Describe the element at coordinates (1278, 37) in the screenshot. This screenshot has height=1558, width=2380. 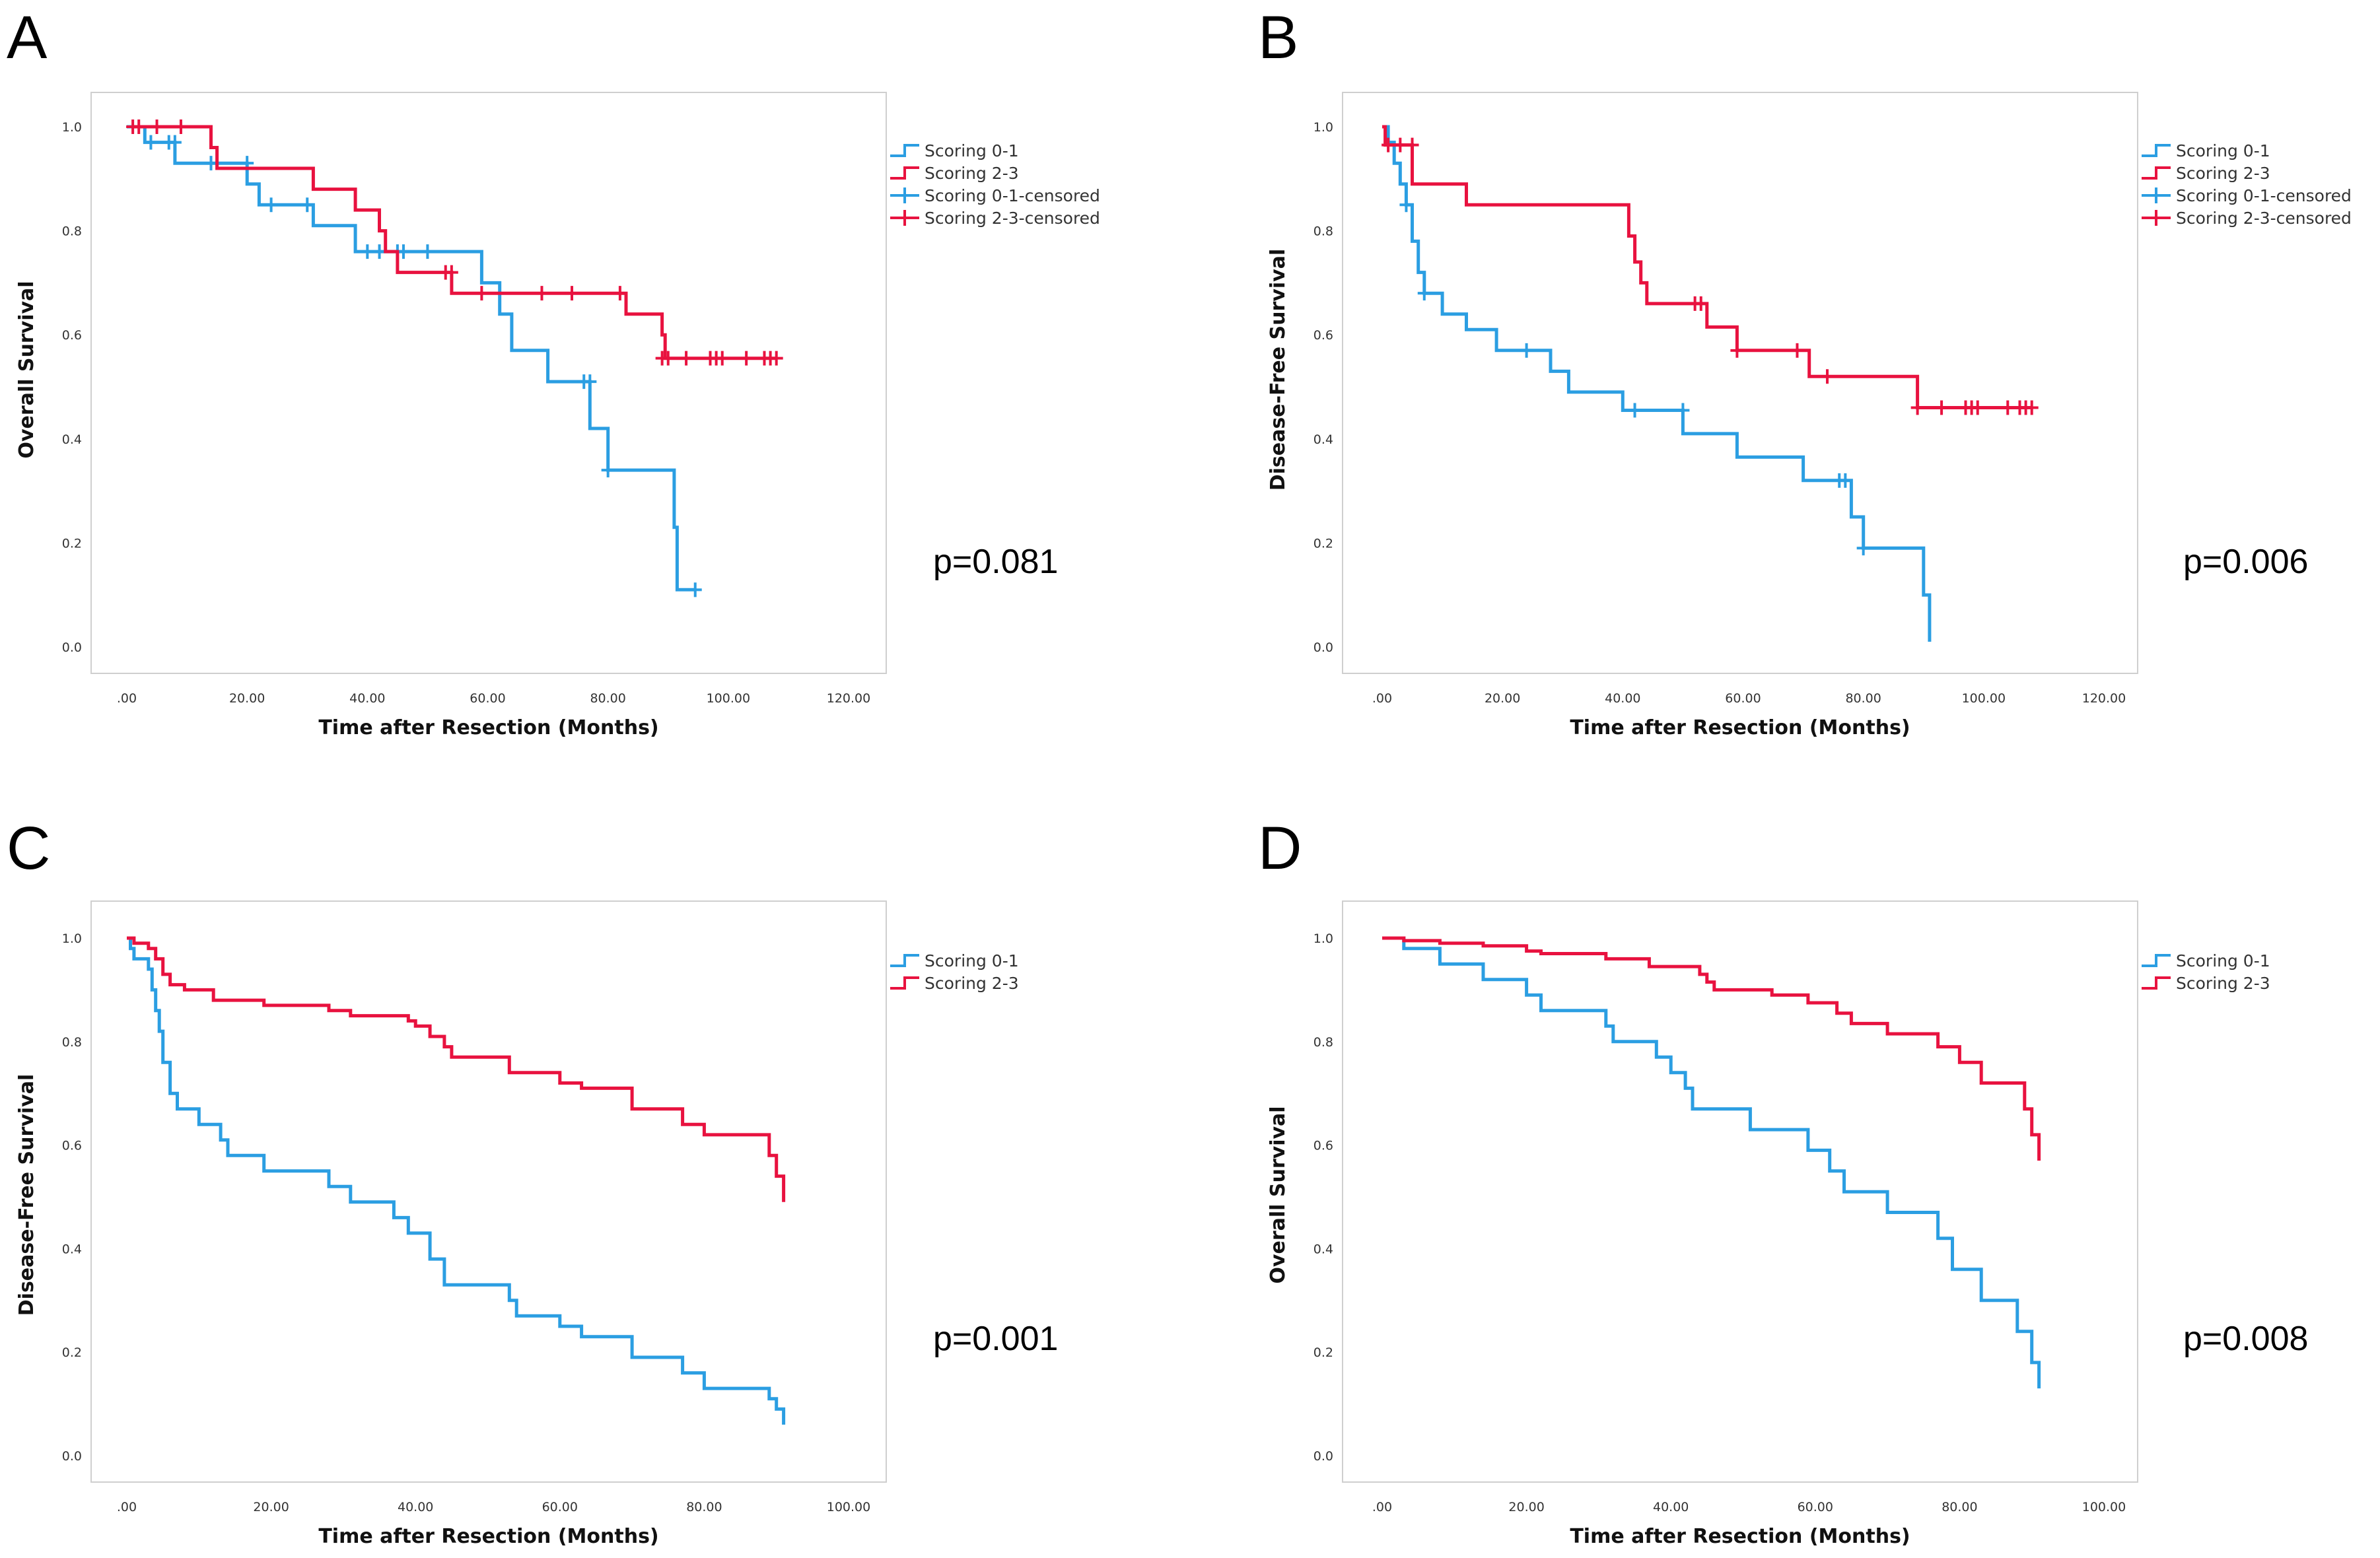
I see `panel-label: B` at that location.